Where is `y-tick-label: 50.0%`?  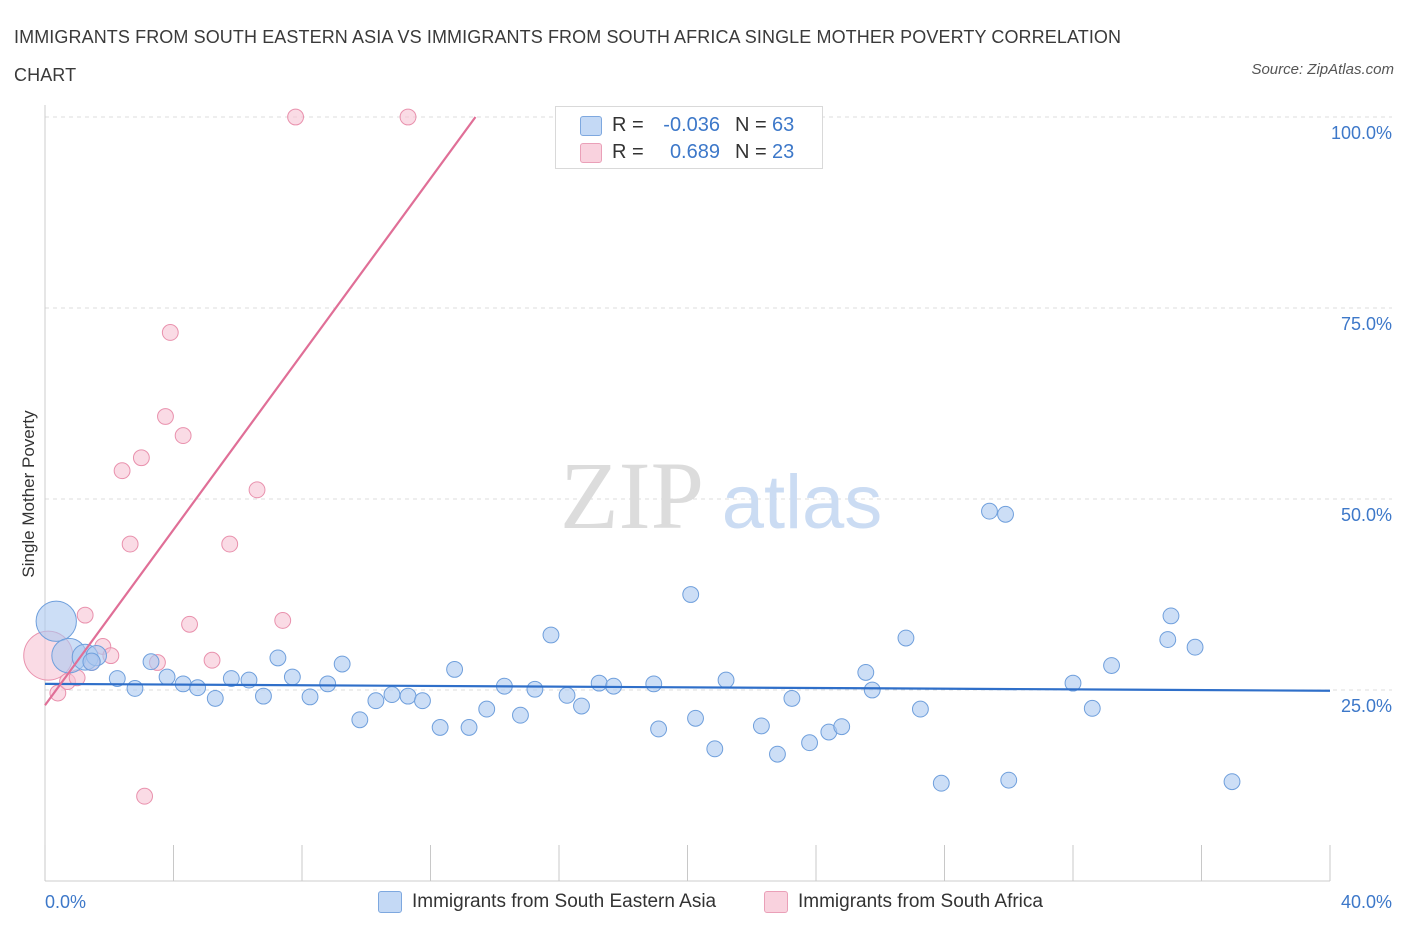
y-tick-label: 50.0% is located at coordinates (1366, 515).